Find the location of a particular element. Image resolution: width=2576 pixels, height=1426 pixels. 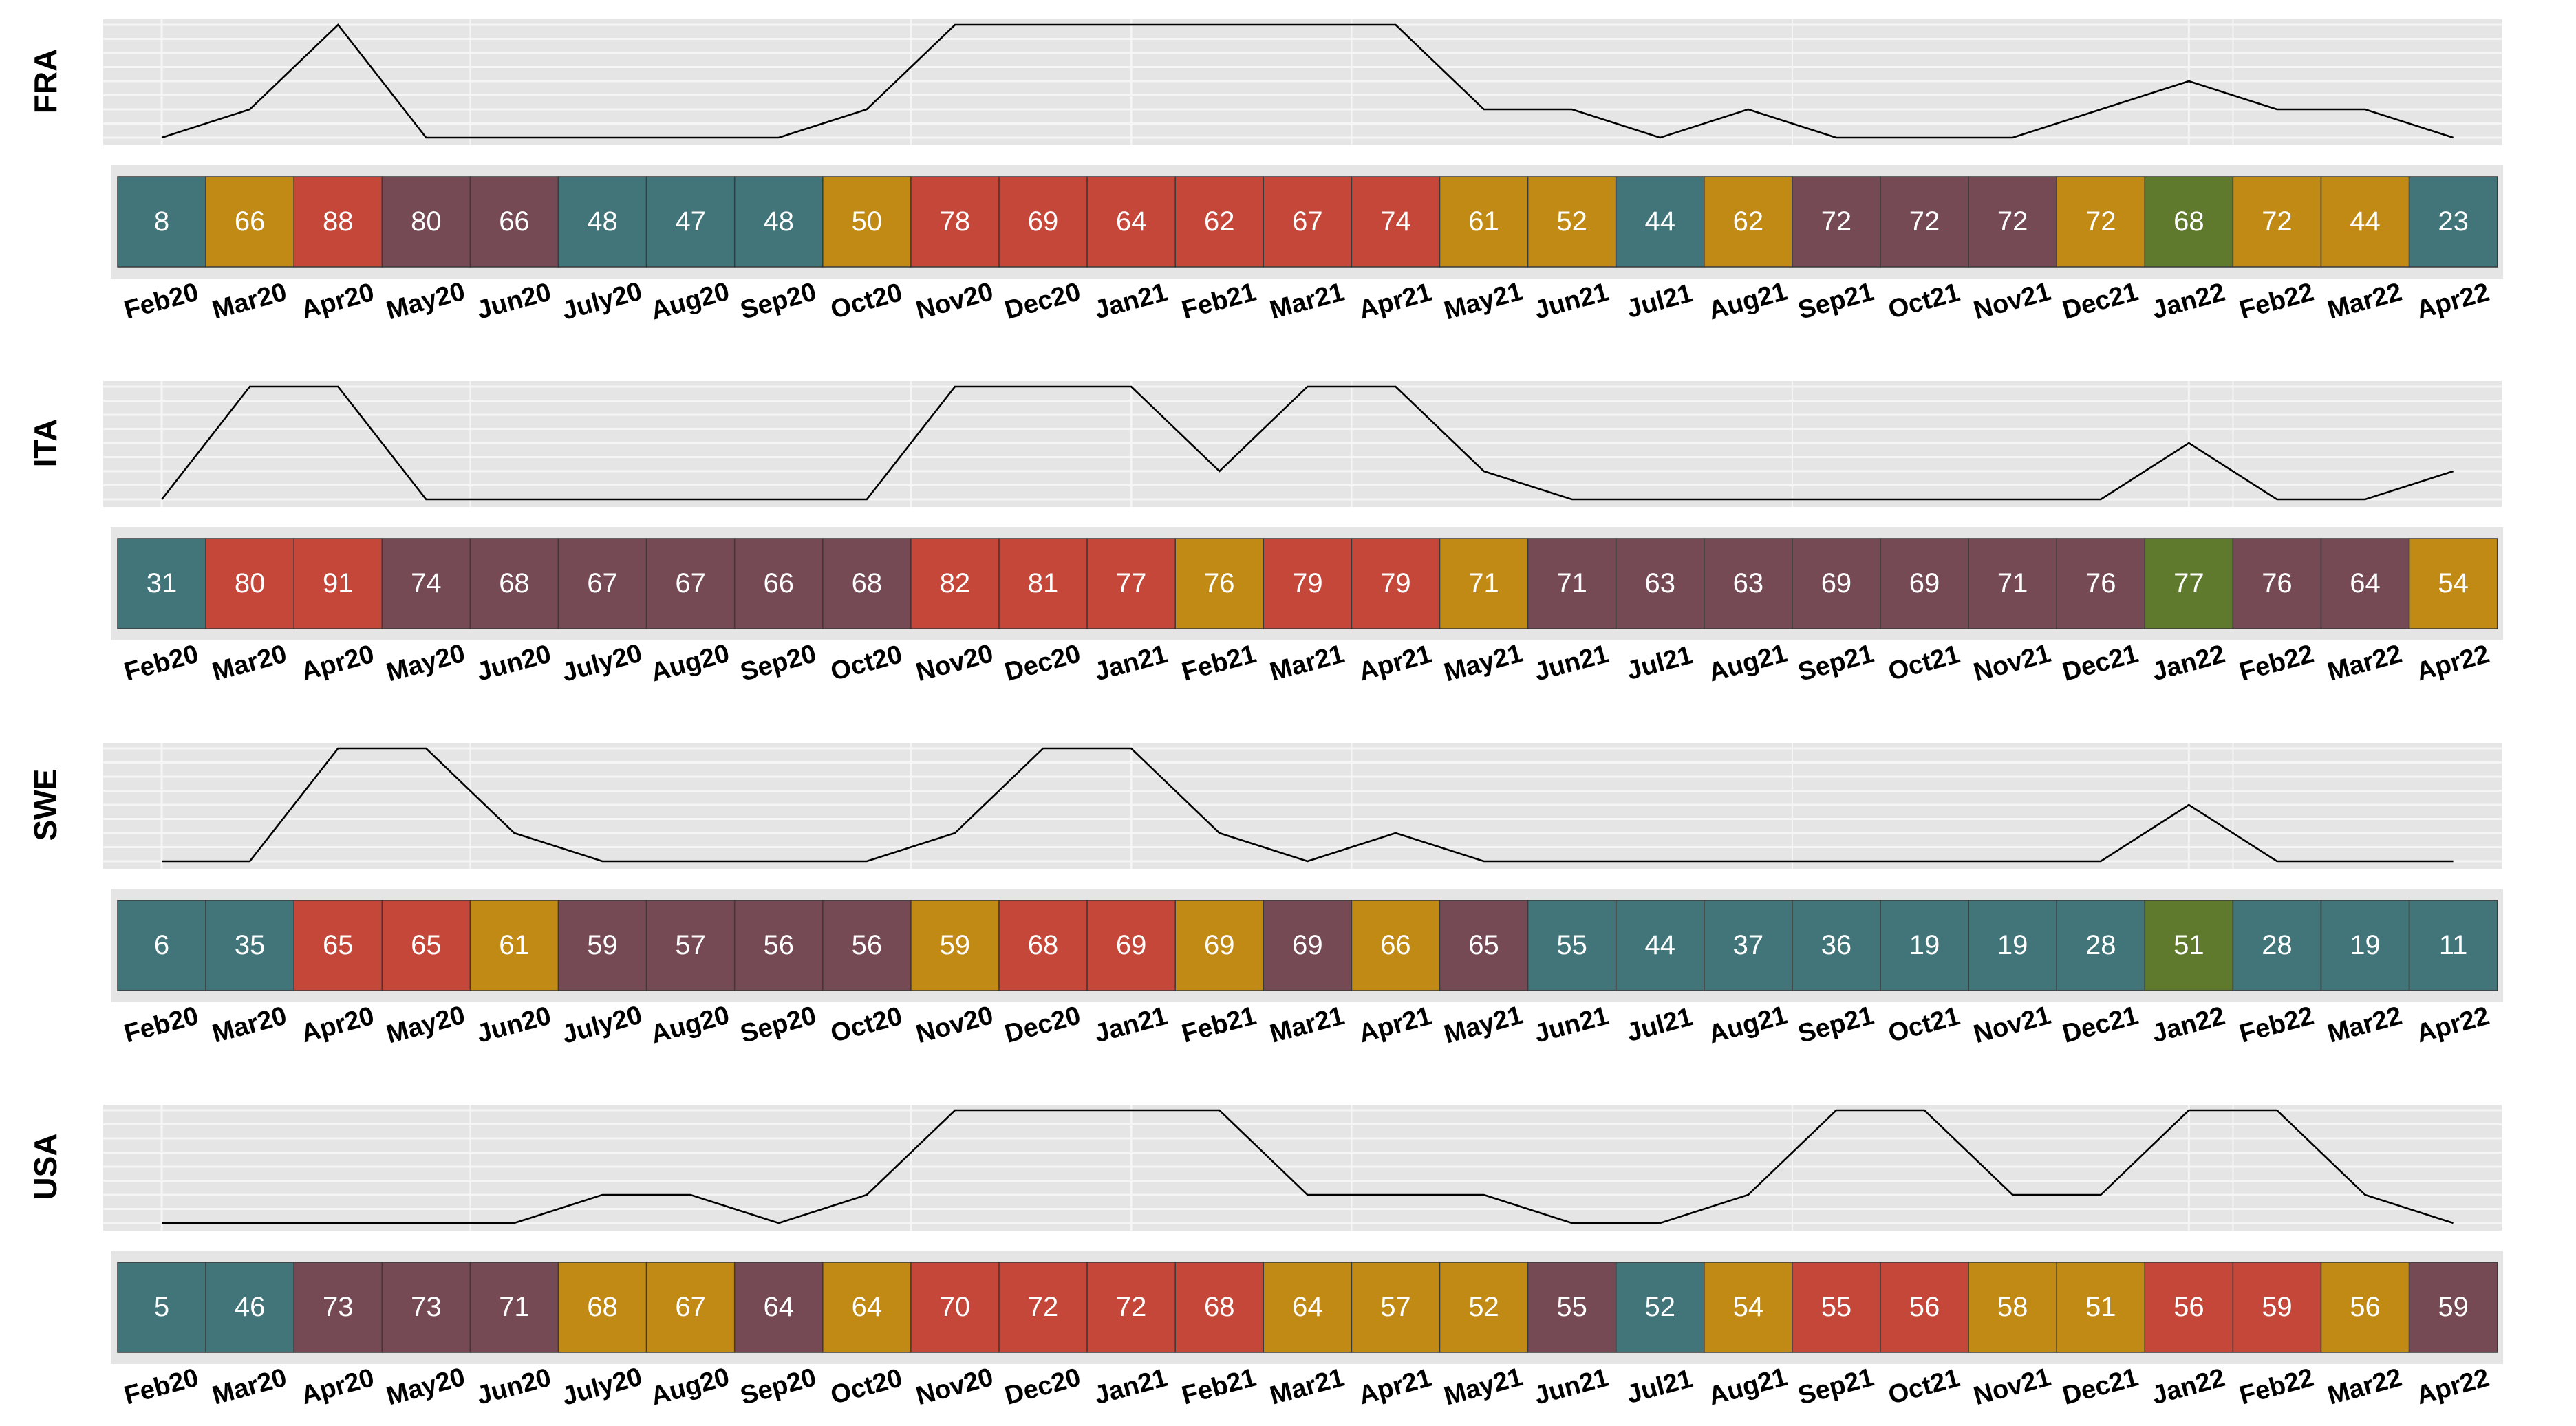

country-label: USA is located at coordinates (46, 1166).